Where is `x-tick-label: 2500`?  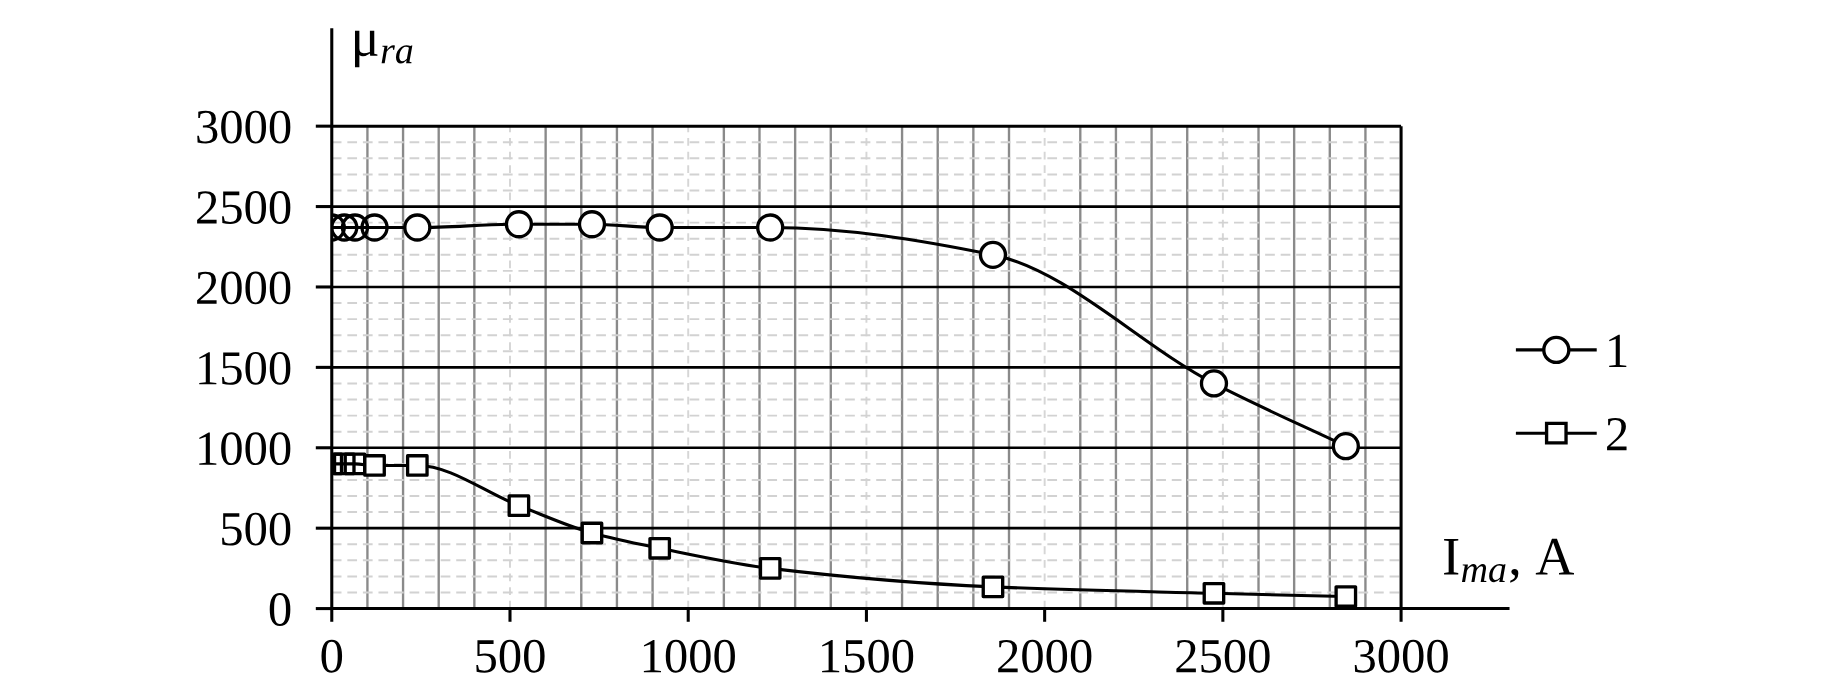
x-tick-label: 2500 is located at coordinates (1223, 656).